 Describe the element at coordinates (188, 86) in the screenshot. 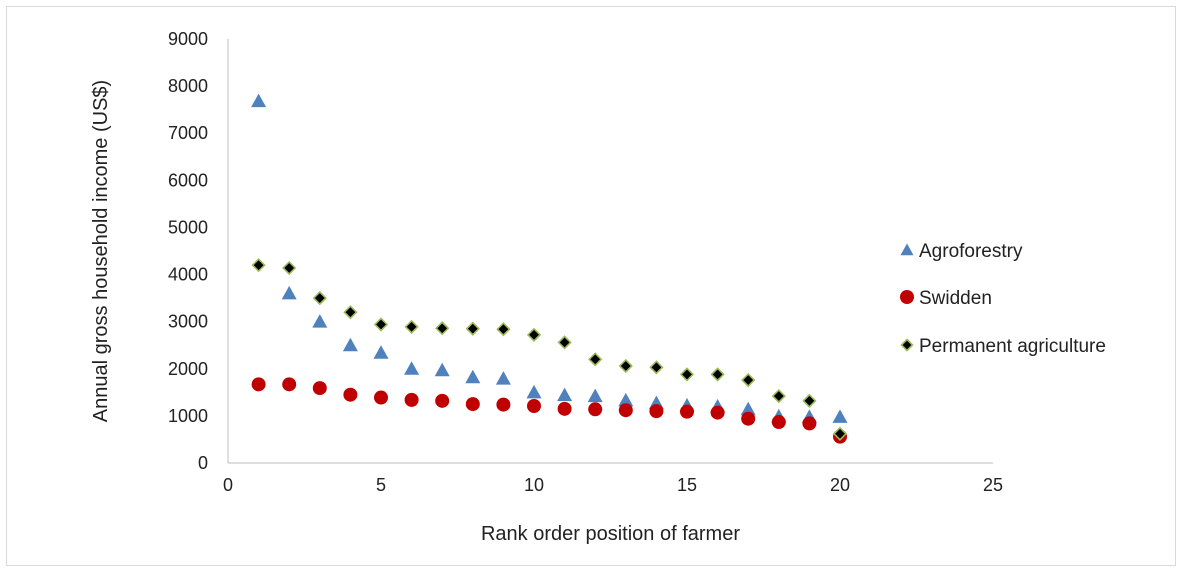

I see `y-tick-label: 8000` at that location.